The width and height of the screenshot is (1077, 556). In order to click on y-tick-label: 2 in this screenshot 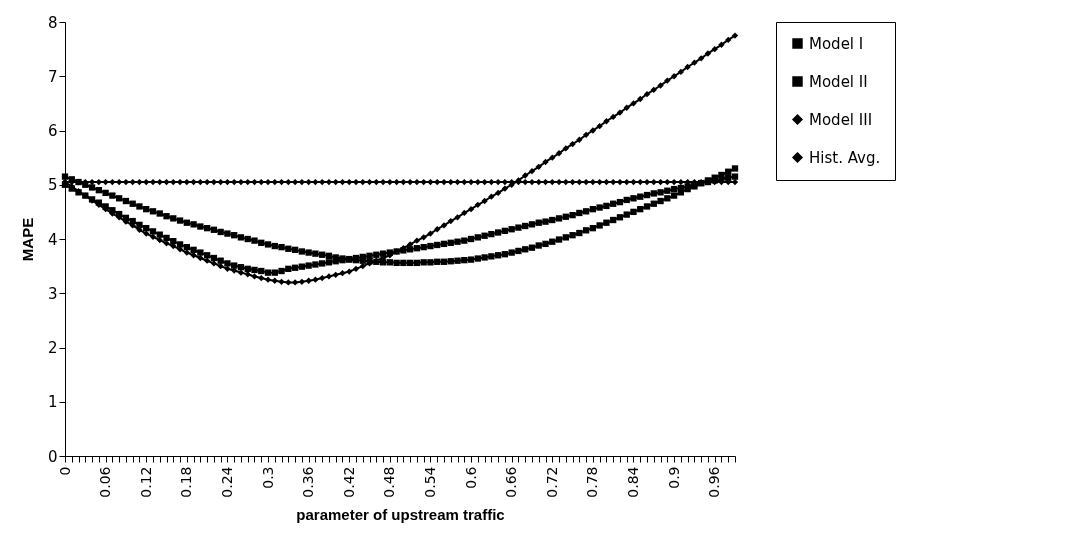, I will do `click(52, 348)`.